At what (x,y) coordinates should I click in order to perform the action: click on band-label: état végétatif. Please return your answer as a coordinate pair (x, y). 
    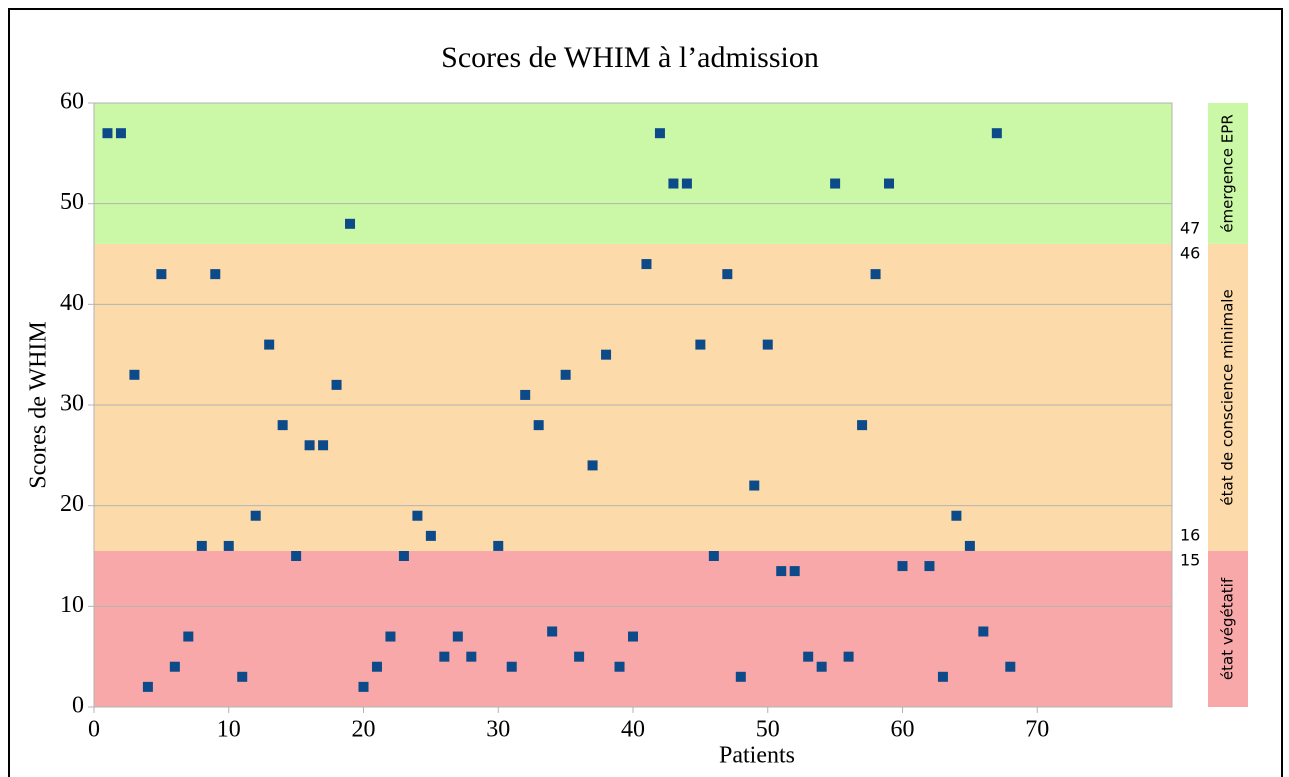
    Looking at the image, I should click on (1228, 628).